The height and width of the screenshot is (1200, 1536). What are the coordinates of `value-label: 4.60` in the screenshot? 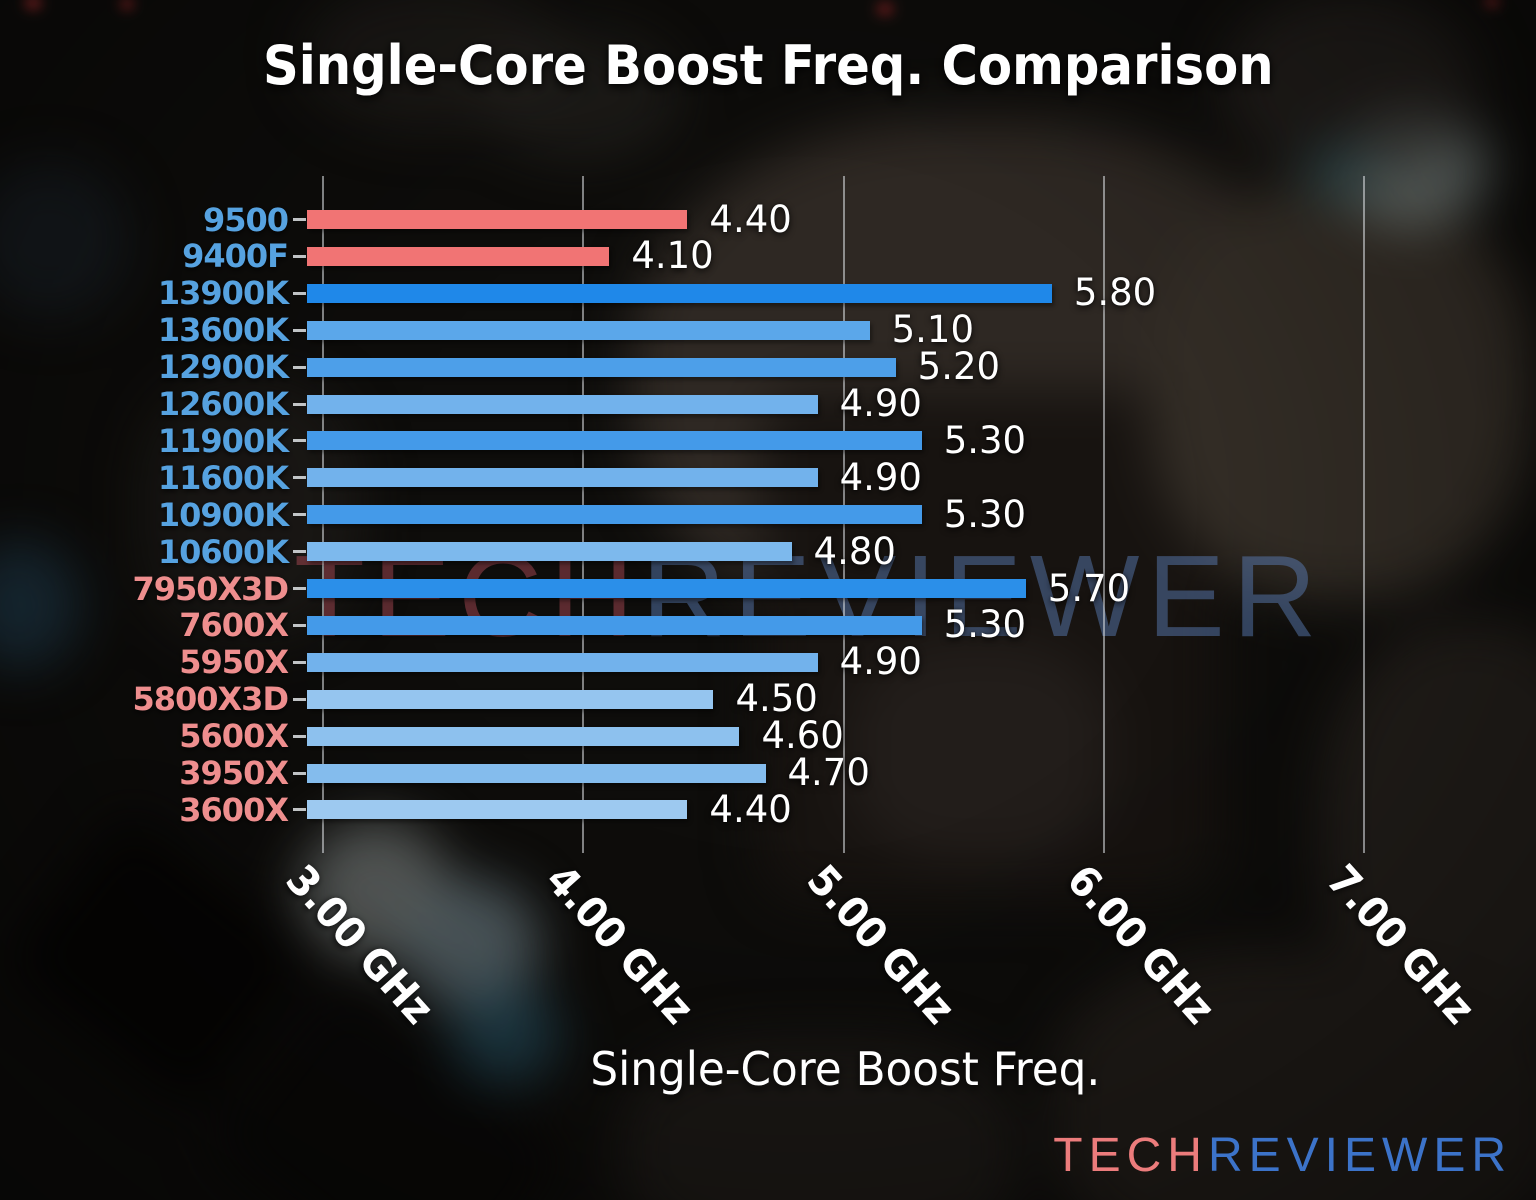 It's located at (802, 736).